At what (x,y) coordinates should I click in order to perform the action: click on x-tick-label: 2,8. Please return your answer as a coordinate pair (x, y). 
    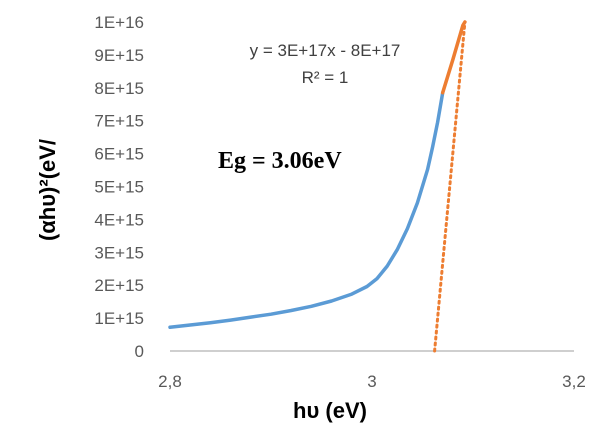
    Looking at the image, I should click on (170, 381).